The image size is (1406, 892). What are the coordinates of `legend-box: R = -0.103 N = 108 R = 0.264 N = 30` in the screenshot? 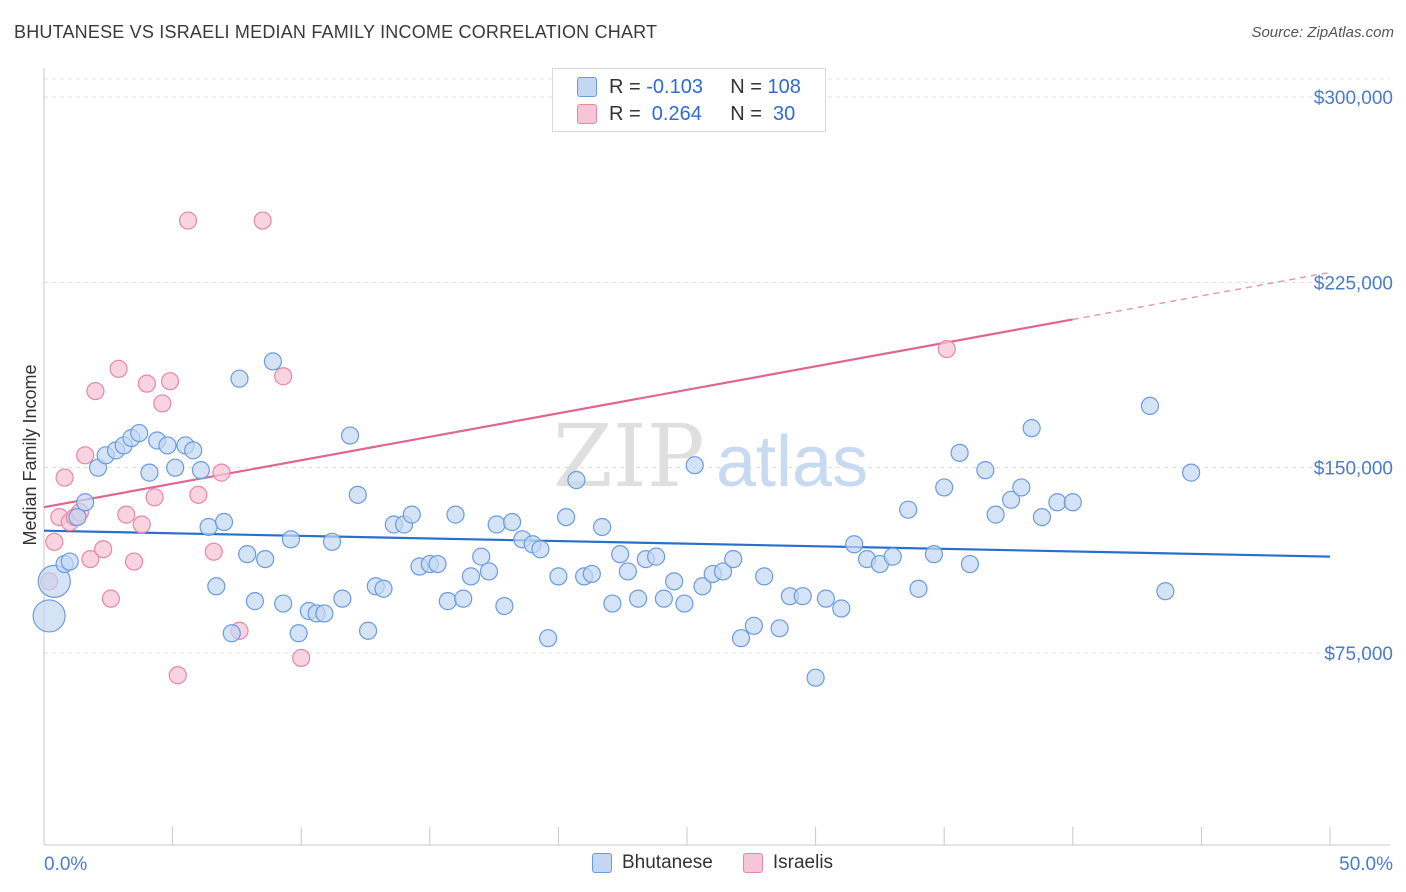 It's located at (689, 100).